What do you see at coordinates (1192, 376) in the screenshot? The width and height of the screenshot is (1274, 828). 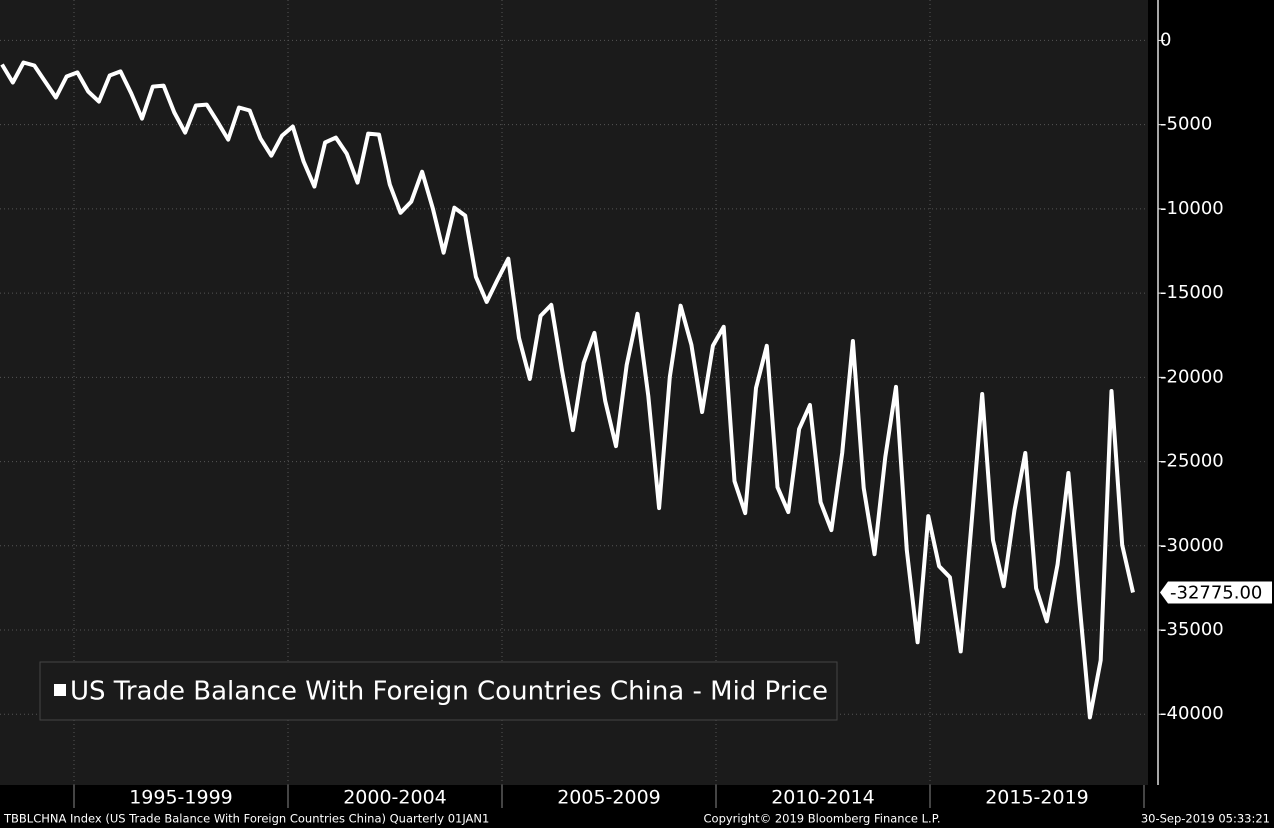 I see `y-tick-label: -20000` at bounding box center [1192, 376].